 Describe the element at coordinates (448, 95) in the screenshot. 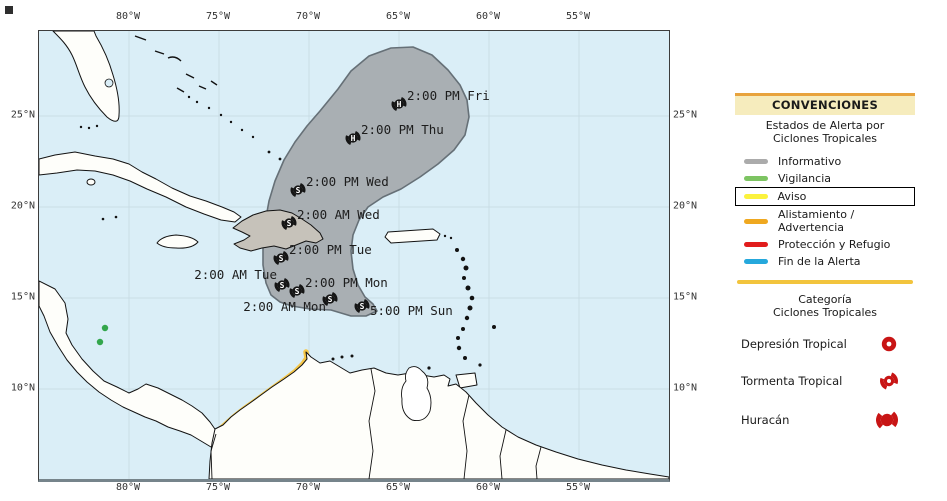

I see `track-time-label: 2:00 PM Fri` at that location.